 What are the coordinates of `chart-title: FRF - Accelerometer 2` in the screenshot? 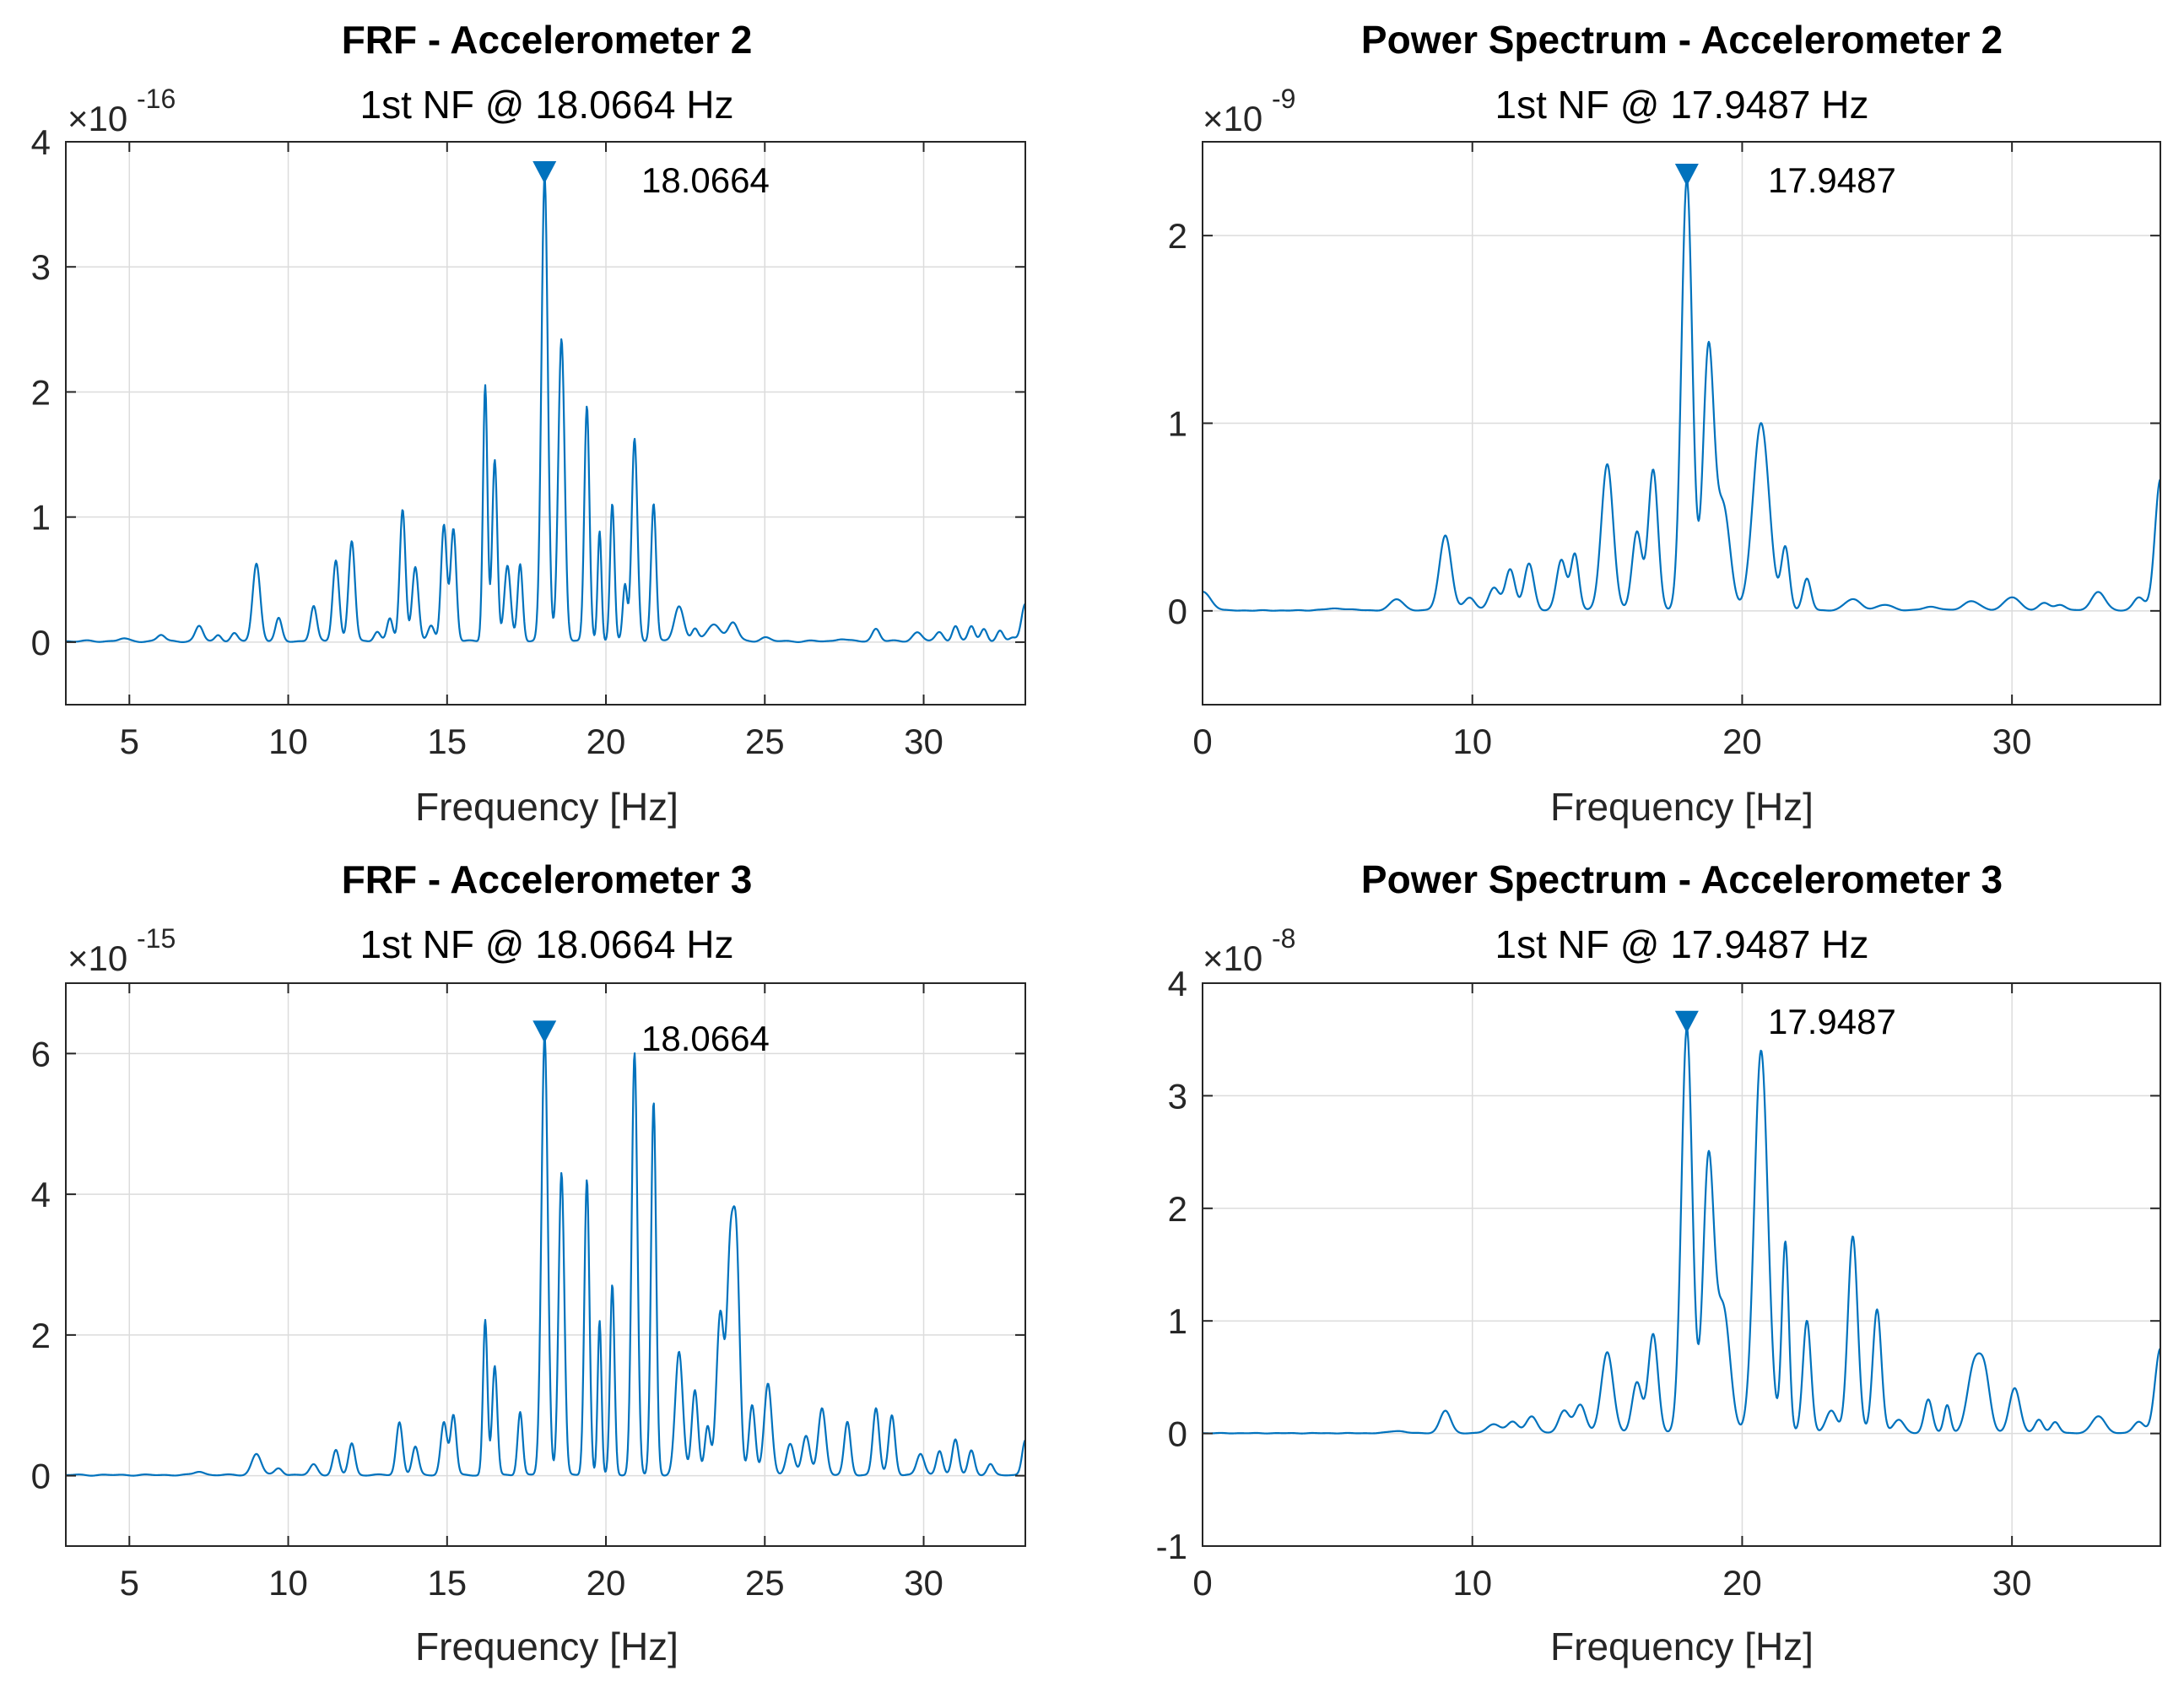 It's located at (547, 40).